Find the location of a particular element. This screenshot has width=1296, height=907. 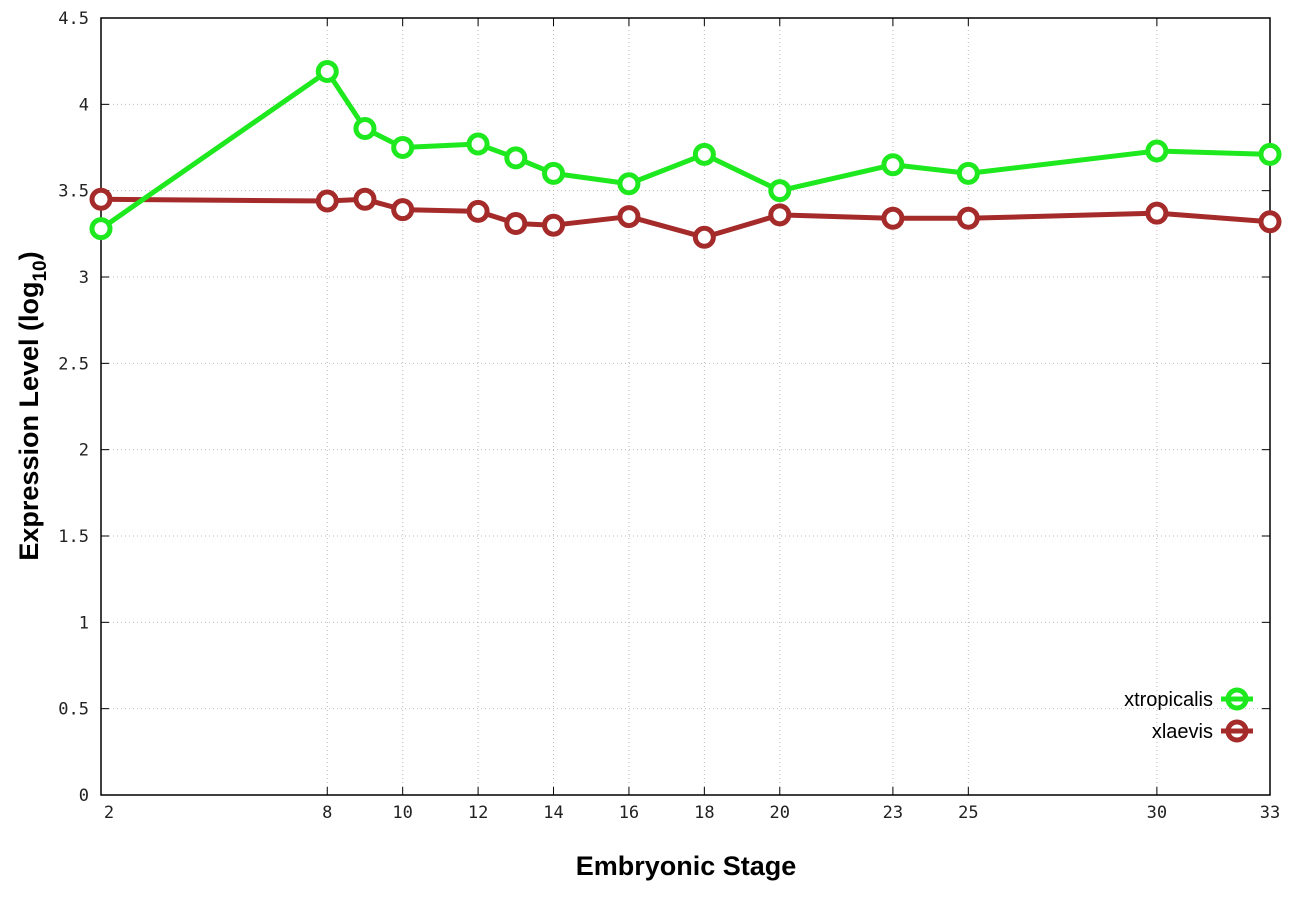

y-axis-label: Expression Level (log10) is located at coordinates (32, 405).